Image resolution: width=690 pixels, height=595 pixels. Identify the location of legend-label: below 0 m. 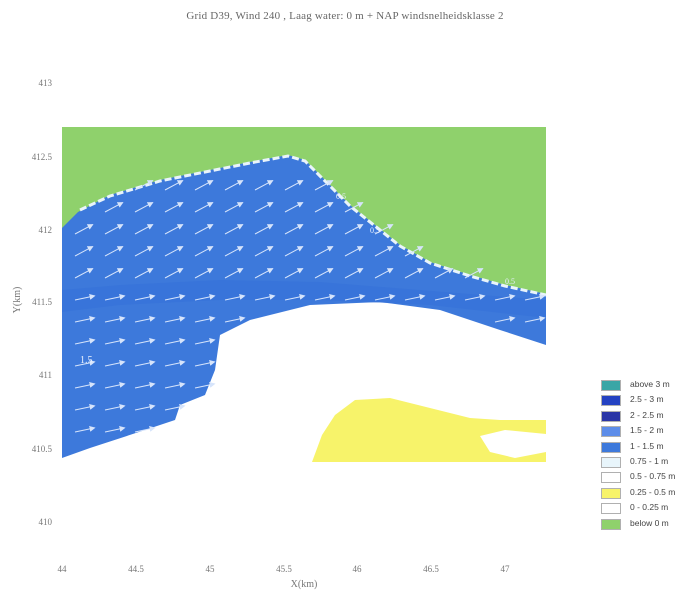
(649, 522).